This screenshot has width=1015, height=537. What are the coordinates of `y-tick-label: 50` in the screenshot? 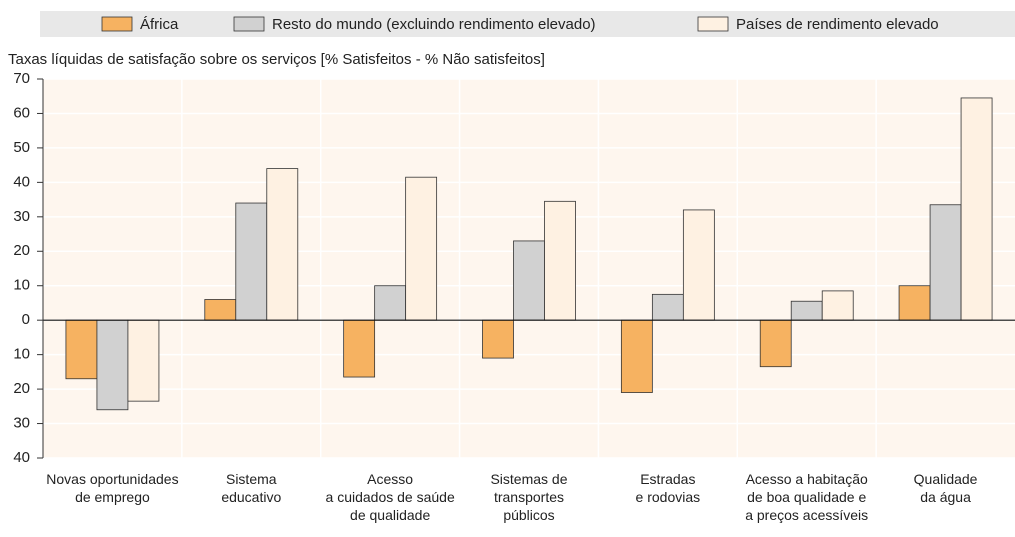 It's located at (21, 147).